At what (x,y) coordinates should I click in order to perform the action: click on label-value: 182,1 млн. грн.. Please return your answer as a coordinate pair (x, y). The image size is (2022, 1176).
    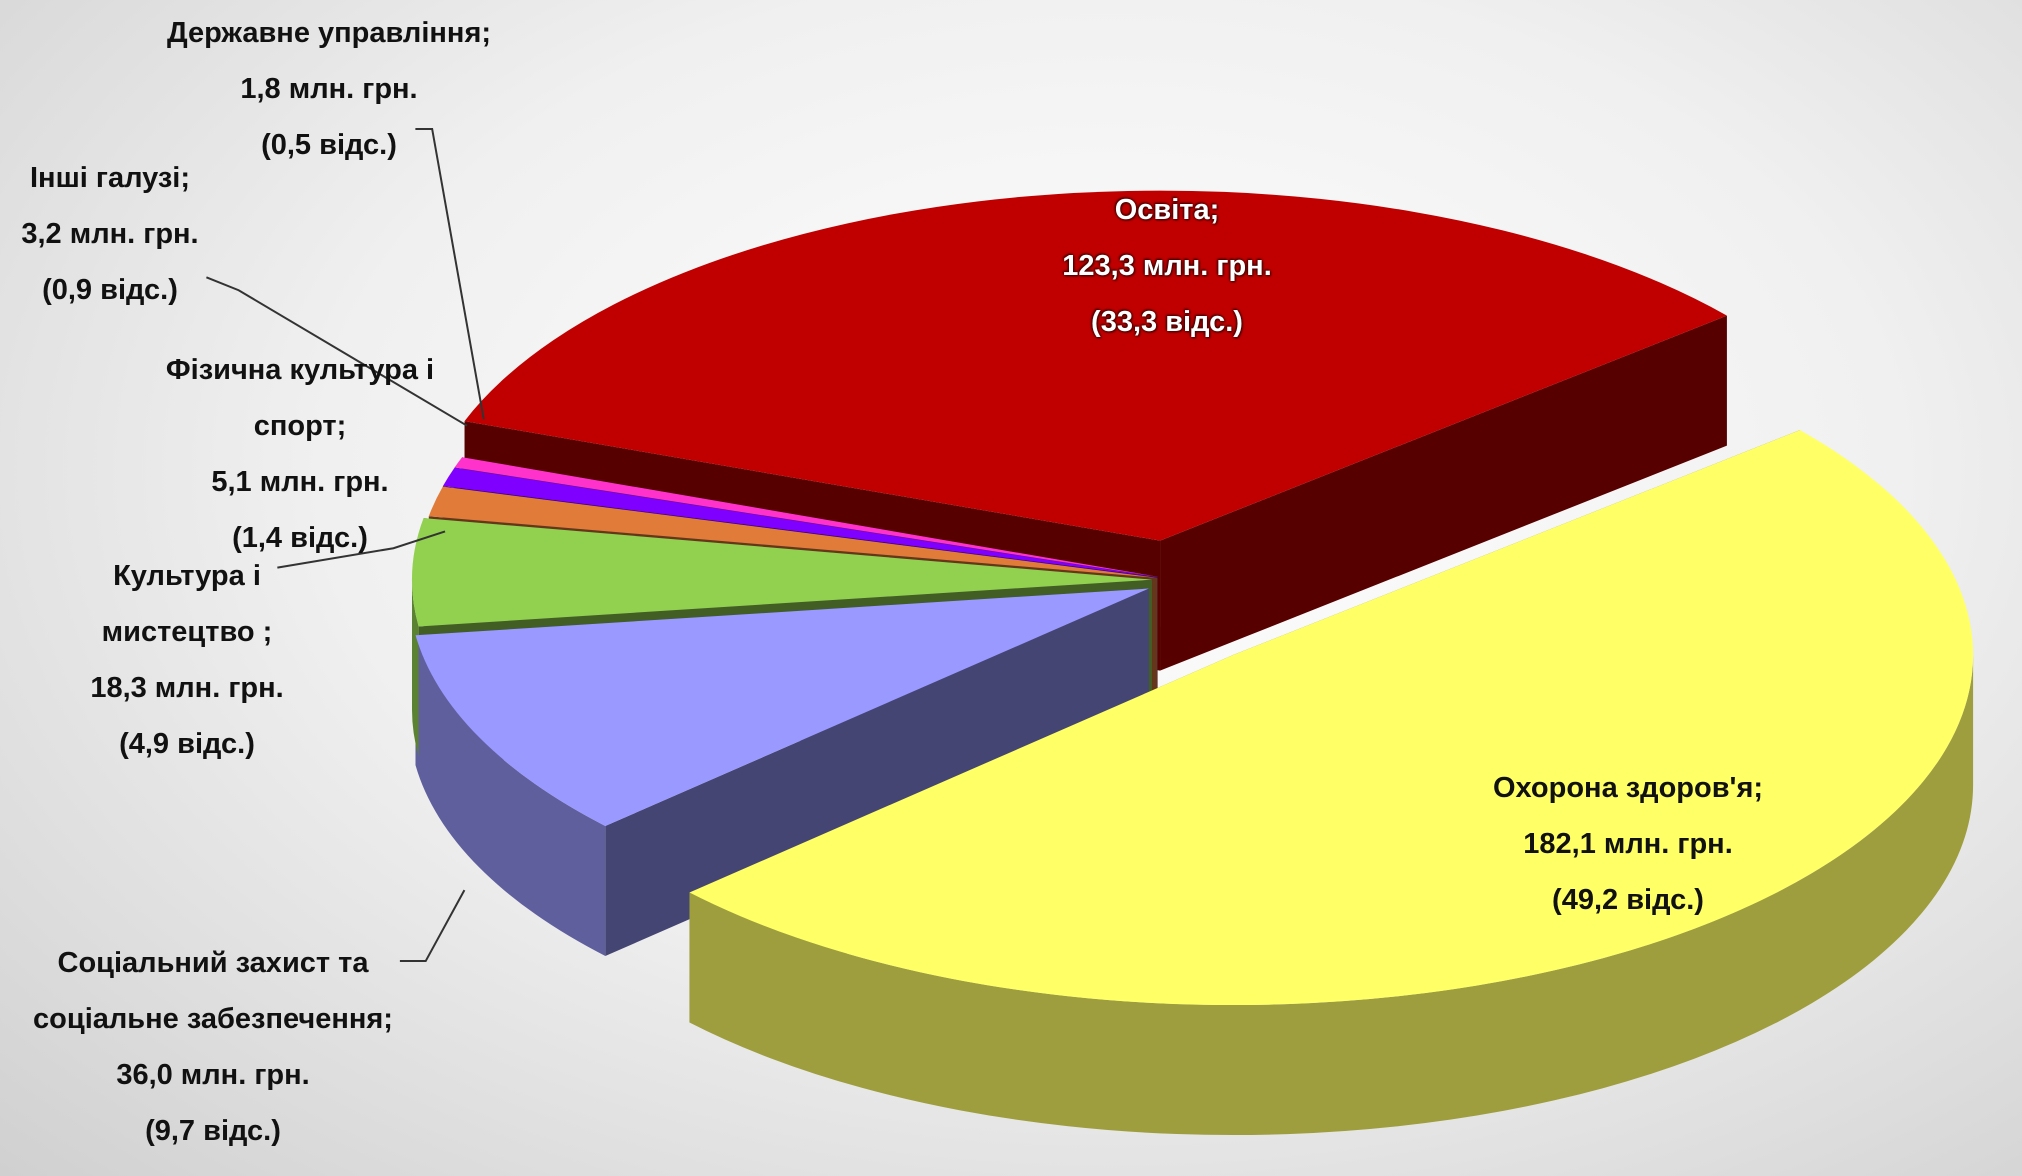
    Looking at the image, I should click on (1628, 844).